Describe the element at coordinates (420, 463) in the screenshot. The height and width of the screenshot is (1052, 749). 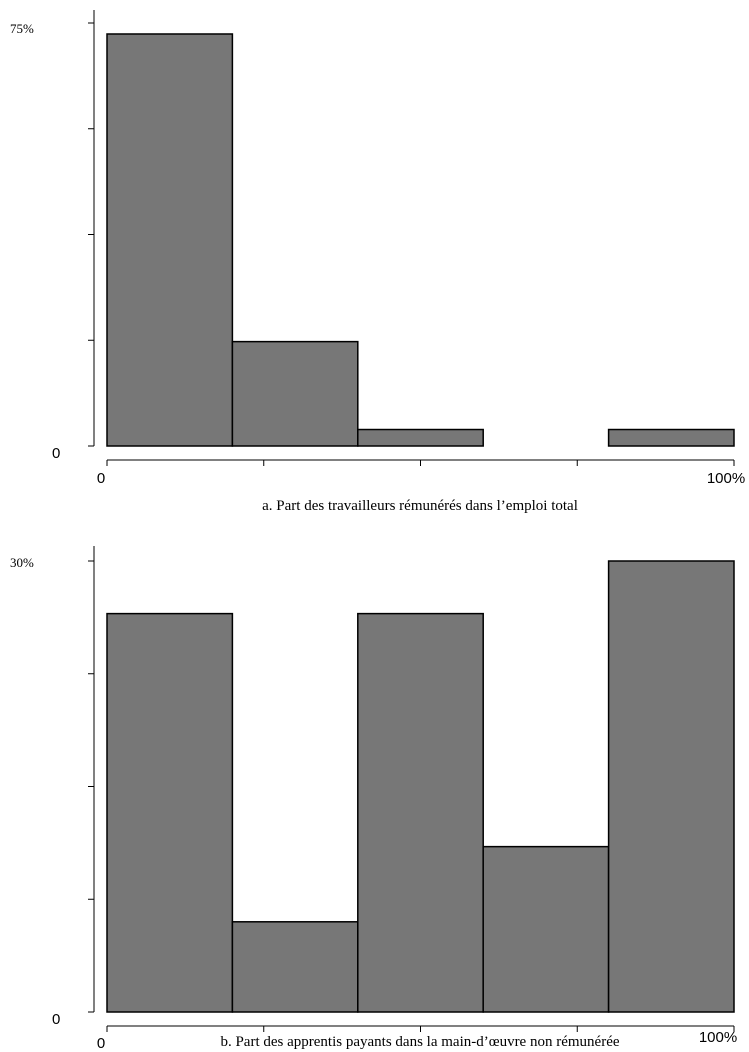
I see `x-ticks-a` at that location.